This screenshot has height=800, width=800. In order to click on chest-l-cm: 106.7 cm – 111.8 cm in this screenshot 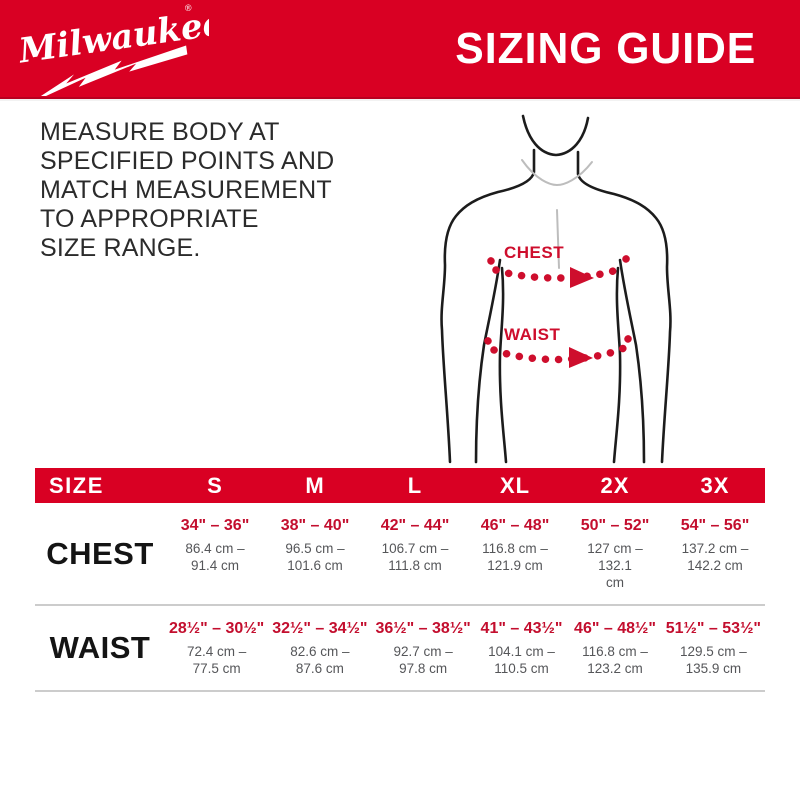, I will do `click(415, 557)`.